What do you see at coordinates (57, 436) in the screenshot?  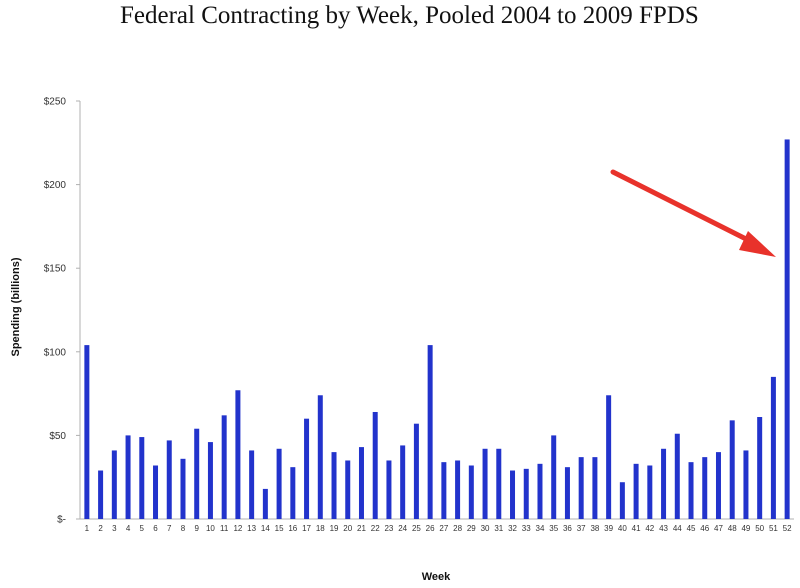 I see `y-tick-label: $50` at bounding box center [57, 436].